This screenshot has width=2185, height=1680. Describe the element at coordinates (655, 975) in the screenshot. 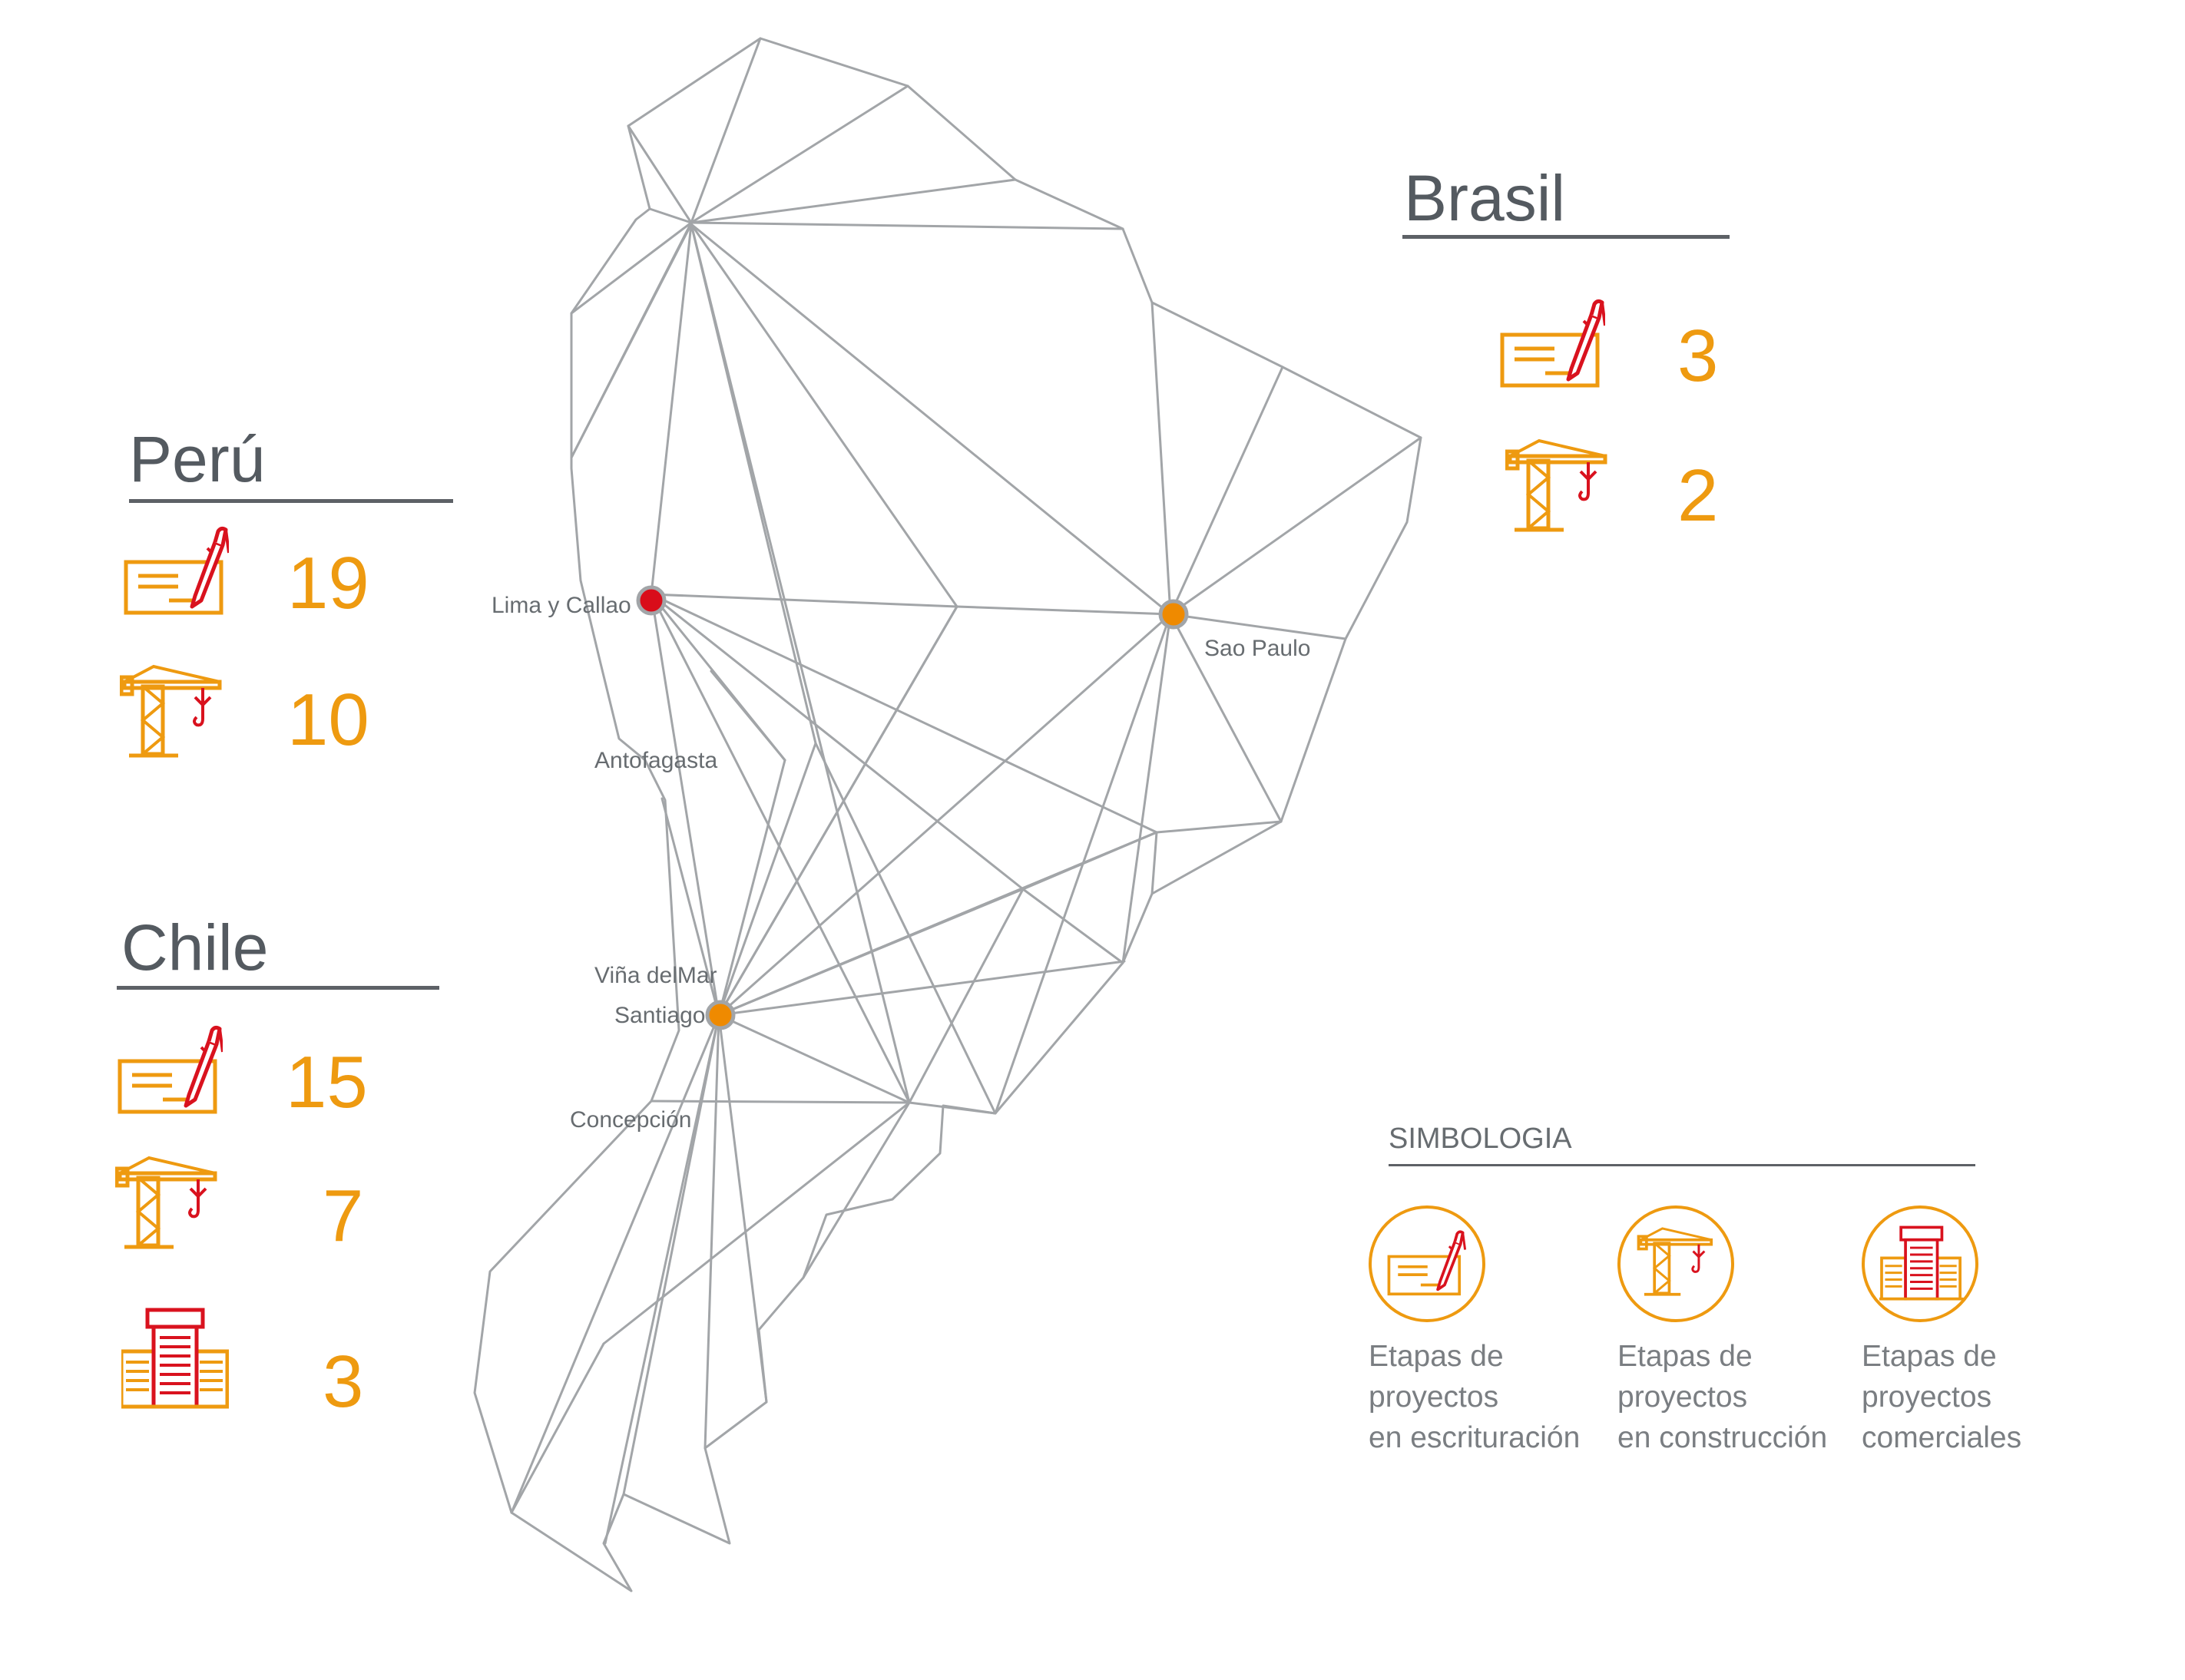

I see `city-label-vina-del-mar: Viña delMar` at that location.